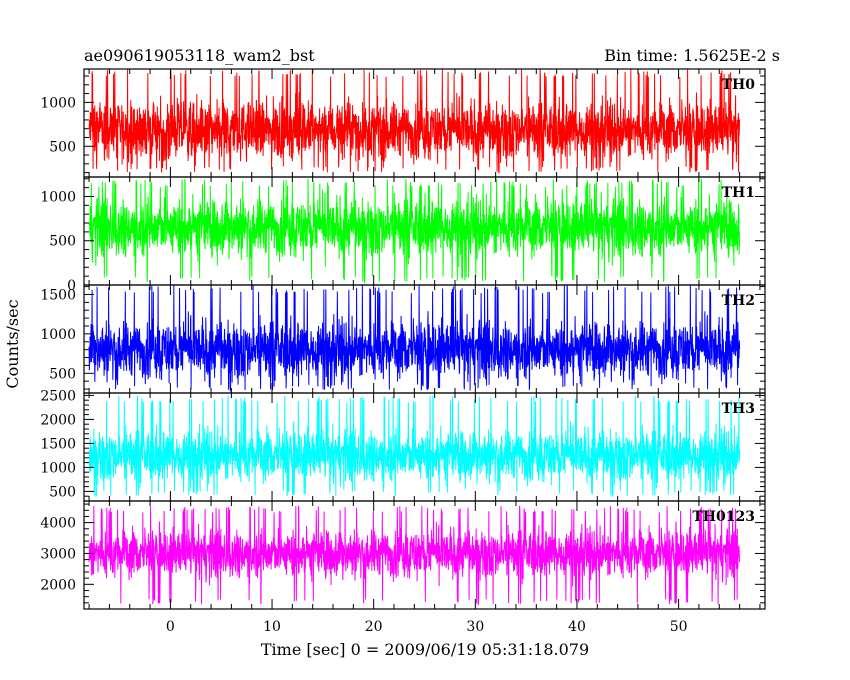 This screenshot has height=680, width=850. I want to click on y-axis-label: Counts/sec, so click(12, 343).